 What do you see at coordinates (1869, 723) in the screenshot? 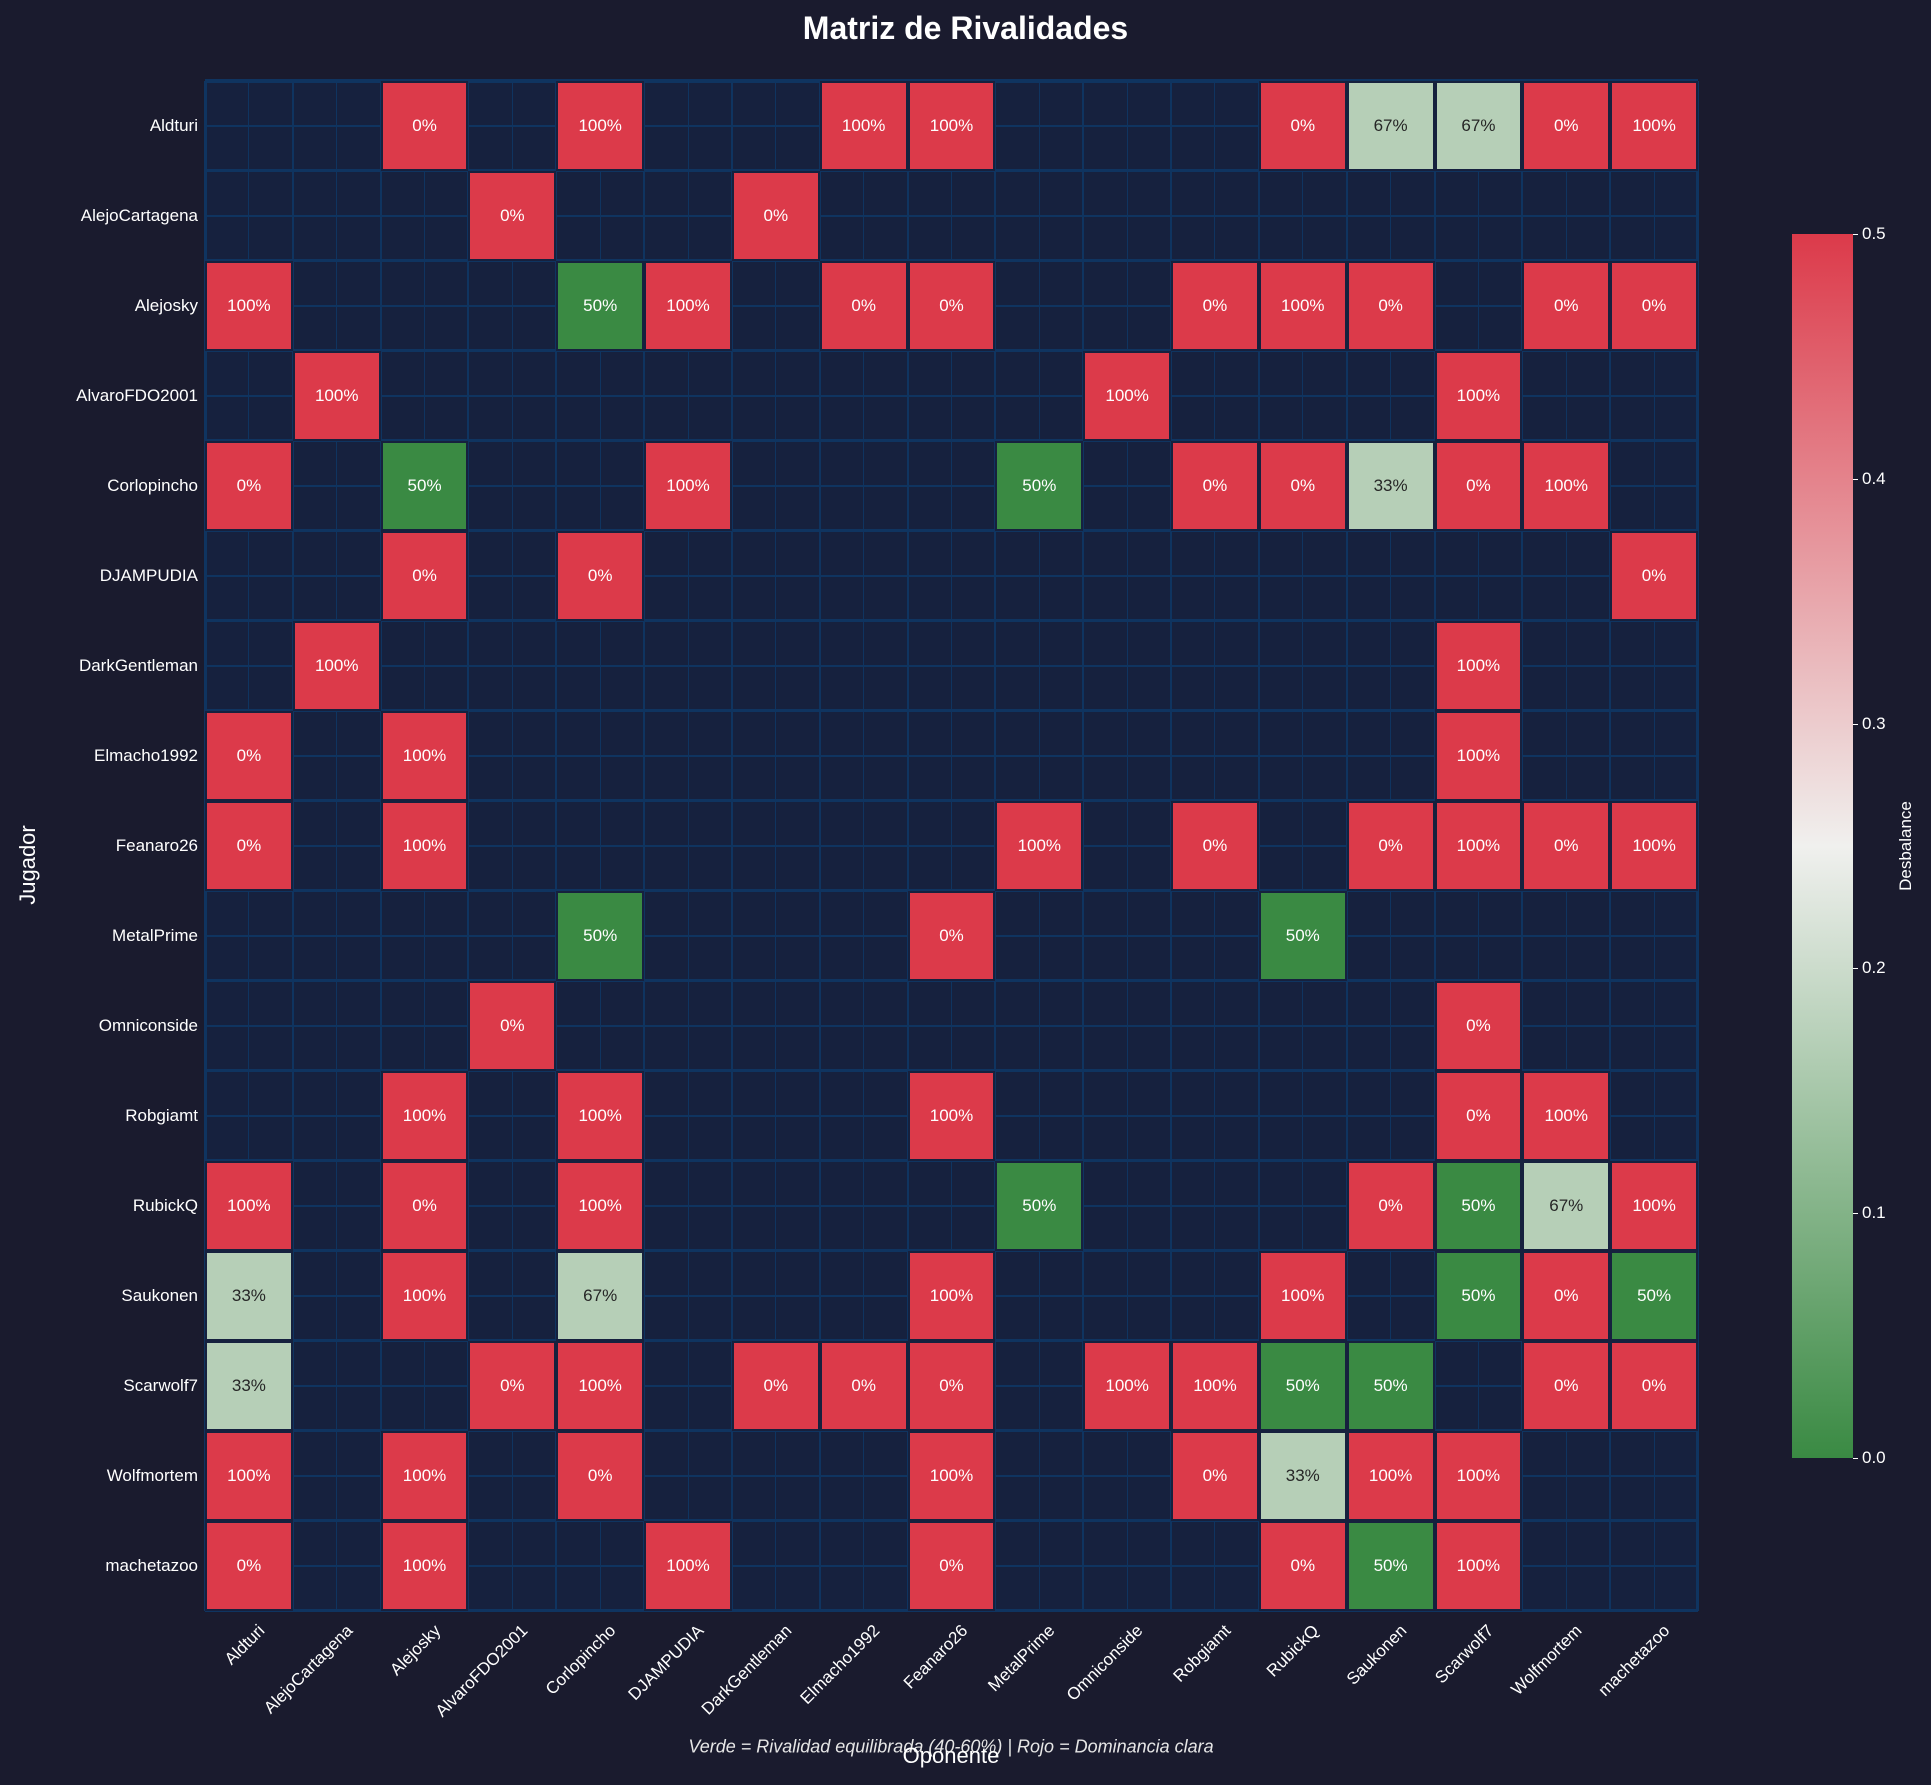
I see `colorbar-tick-label: 0.3` at bounding box center [1869, 723].